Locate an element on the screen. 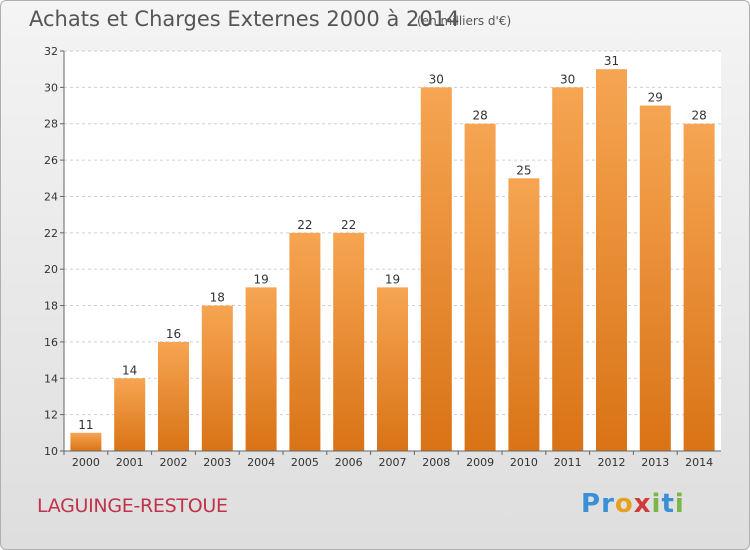 This screenshot has width=750, height=550. x-tick-label: 2002 is located at coordinates (174, 462).